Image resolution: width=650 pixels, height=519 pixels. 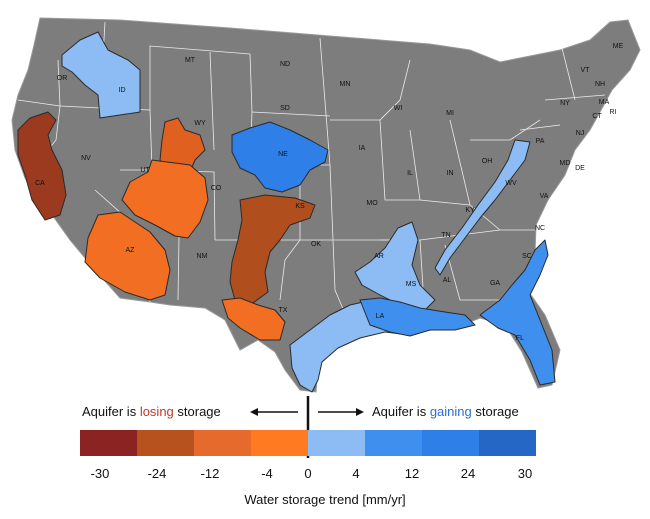 I want to click on scale-tick-label: 4, so click(x=356, y=473).